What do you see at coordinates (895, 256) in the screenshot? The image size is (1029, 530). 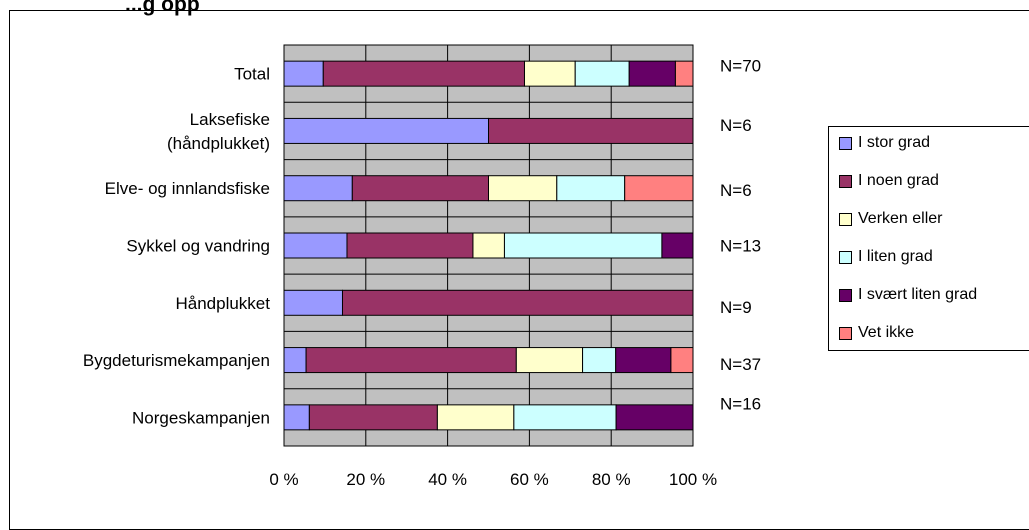 I see `legend-label: I liten grad` at bounding box center [895, 256].